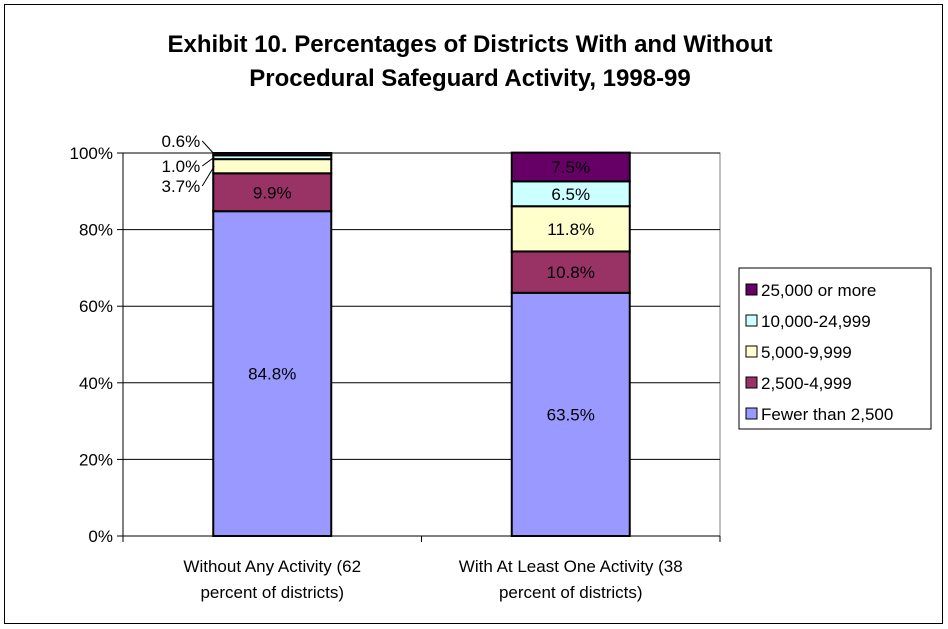 This screenshot has width=948, height=629. What do you see at coordinates (571, 566) in the screenshot?
I see `category-label: With At Least One Activity (38` at bounding box center [571, 566].